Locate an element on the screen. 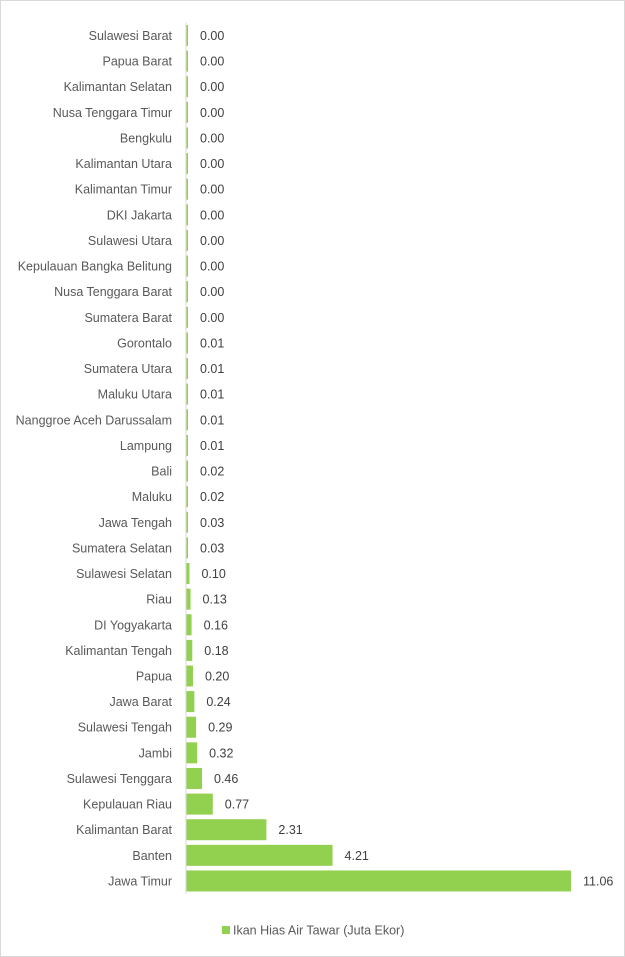 The height and width of the screenshot is (957, 625). value-label-10: 0.00 is located at coordinates (212, 292).